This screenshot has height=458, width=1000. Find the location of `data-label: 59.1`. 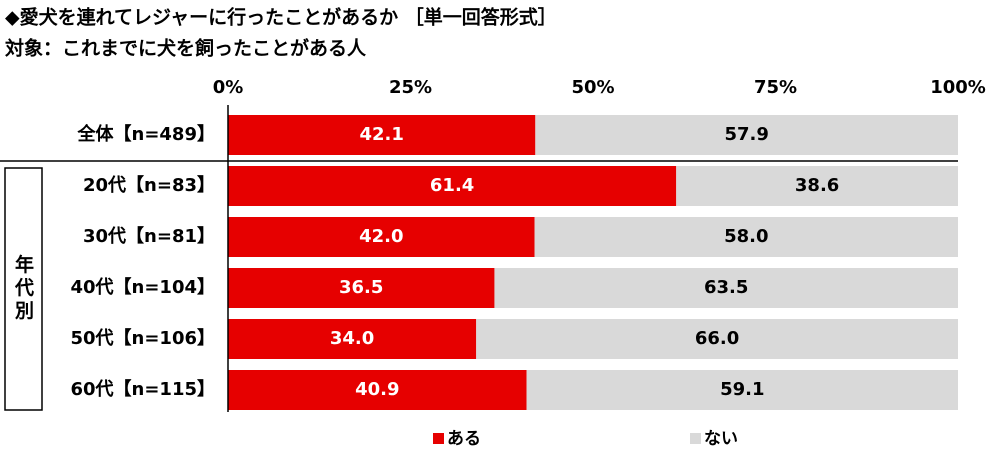

data-label: 59.1 is located at coordinates (742, 389).